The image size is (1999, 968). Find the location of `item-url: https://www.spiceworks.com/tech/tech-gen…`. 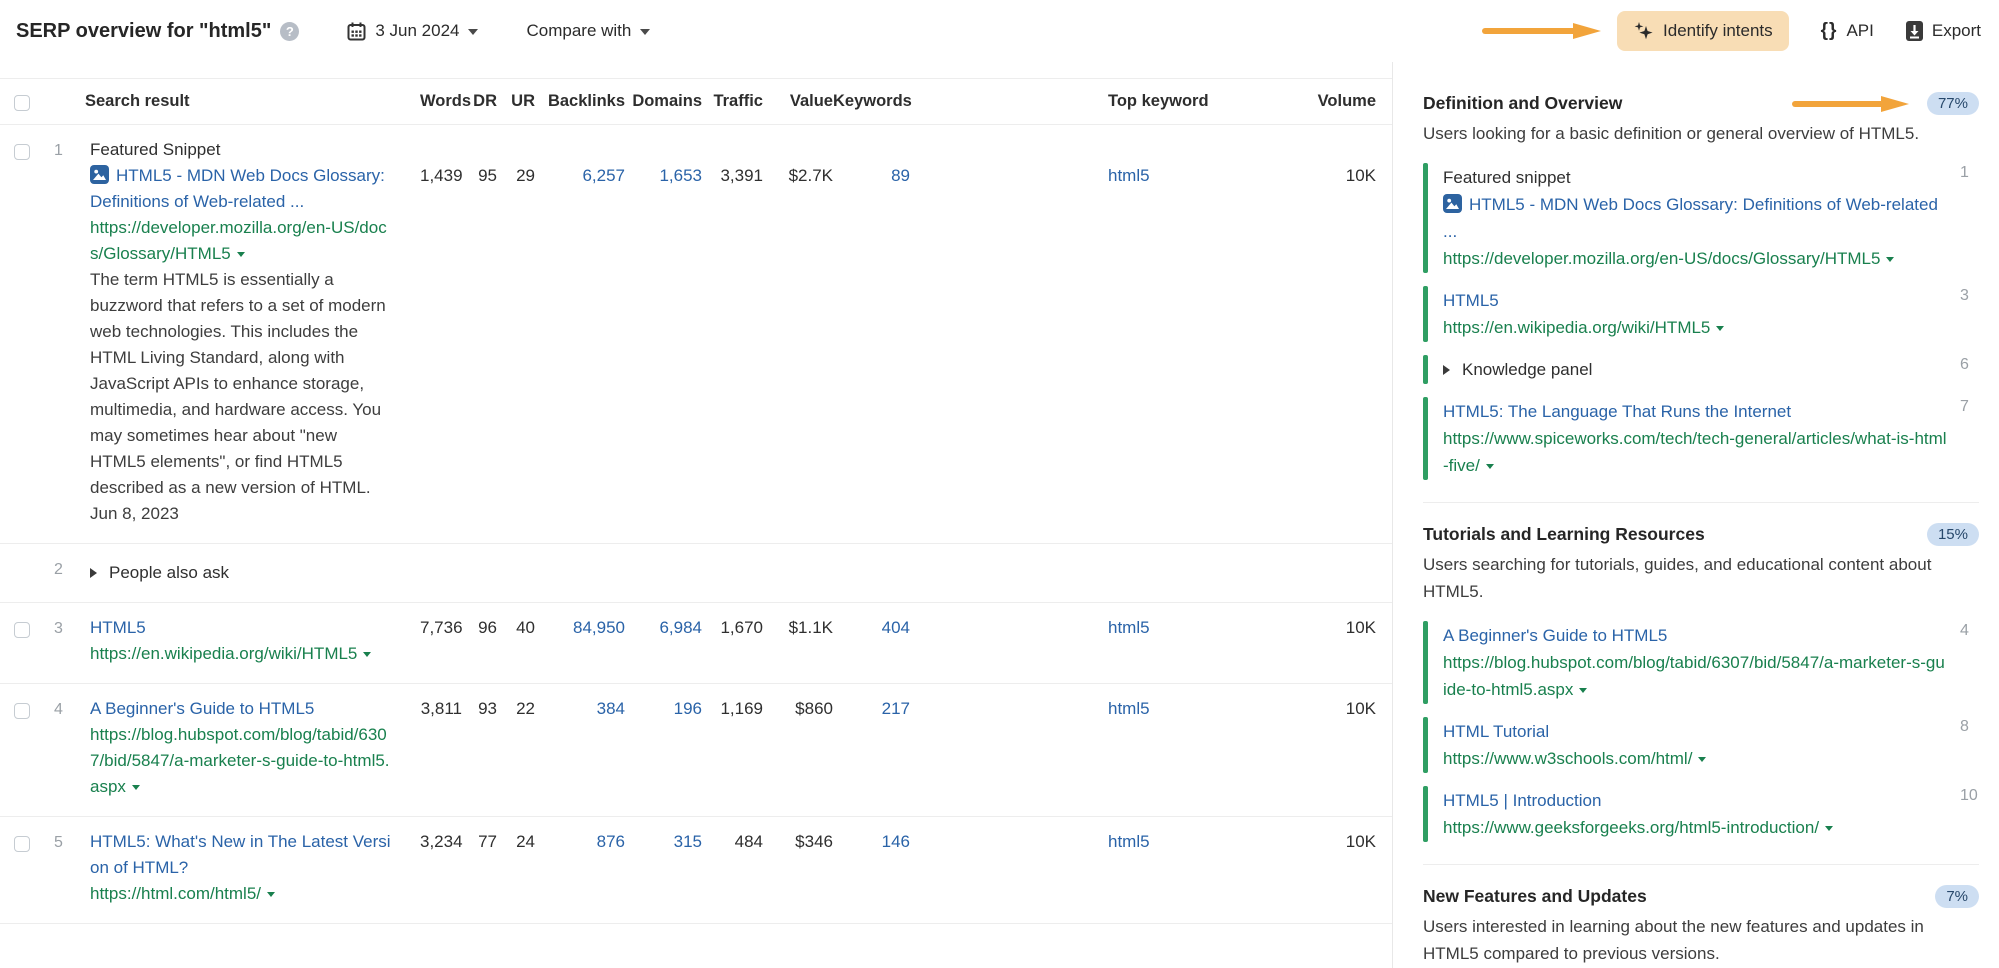

item-url: https://www.spiceworks.com/tech/tech-gen… is located at coordinates (1695, 452).